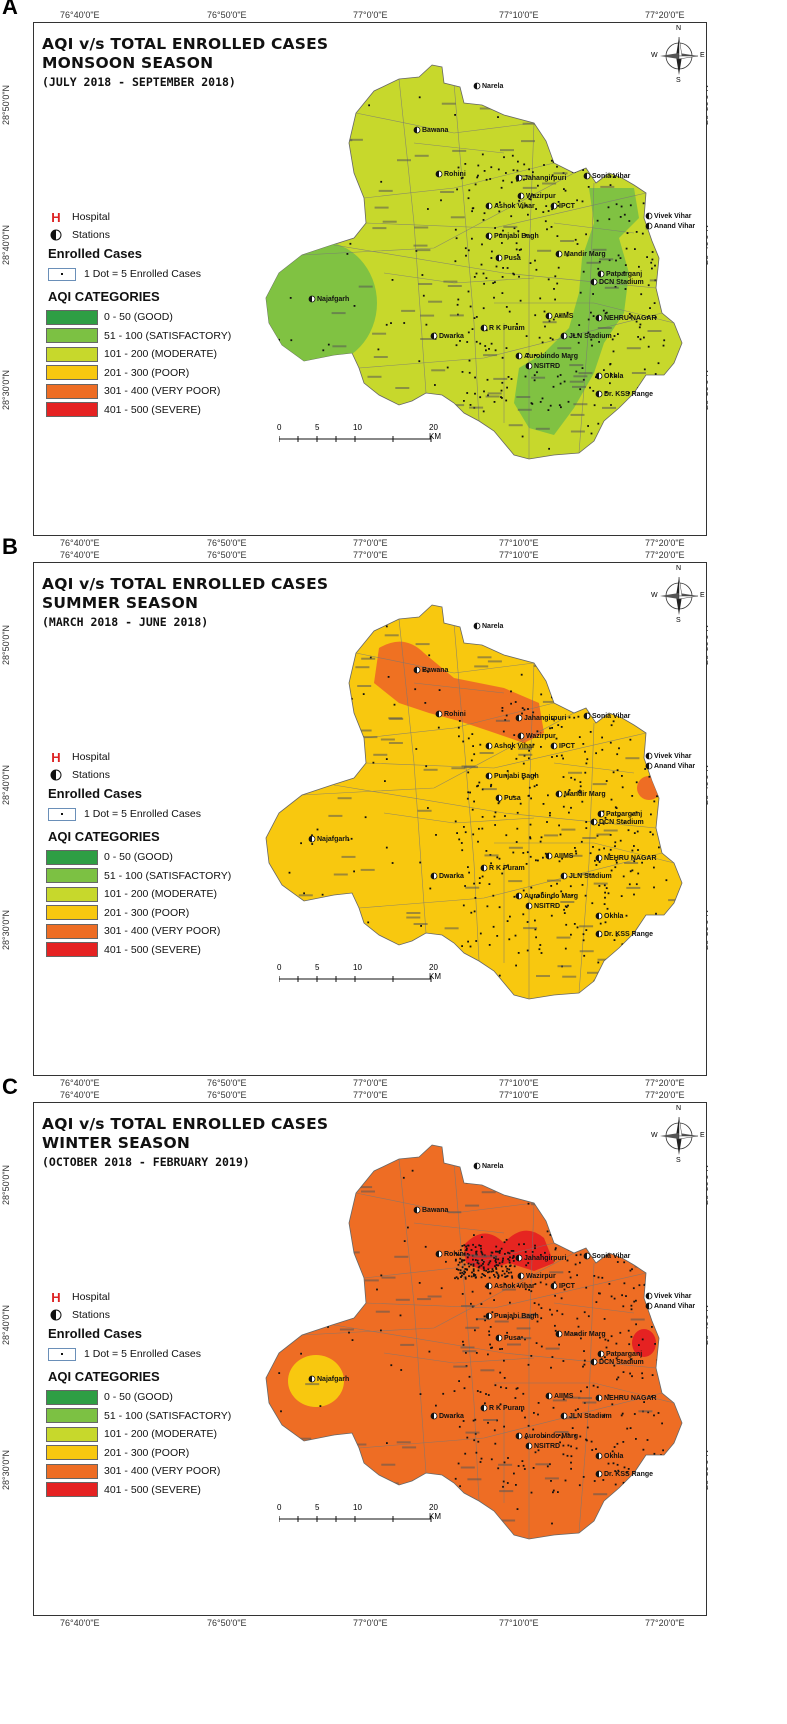 The width and height of the screenshot is (787, 1724). I want to click on legend-aqi-category: 301 - 400 (VERY POOR), so click(141, 1471).